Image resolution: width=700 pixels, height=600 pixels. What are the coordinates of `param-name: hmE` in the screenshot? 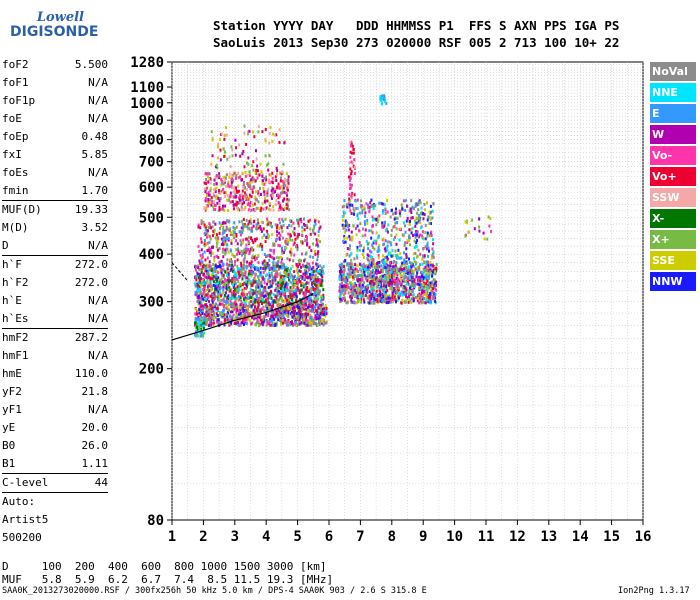 It's located at (12, 373).